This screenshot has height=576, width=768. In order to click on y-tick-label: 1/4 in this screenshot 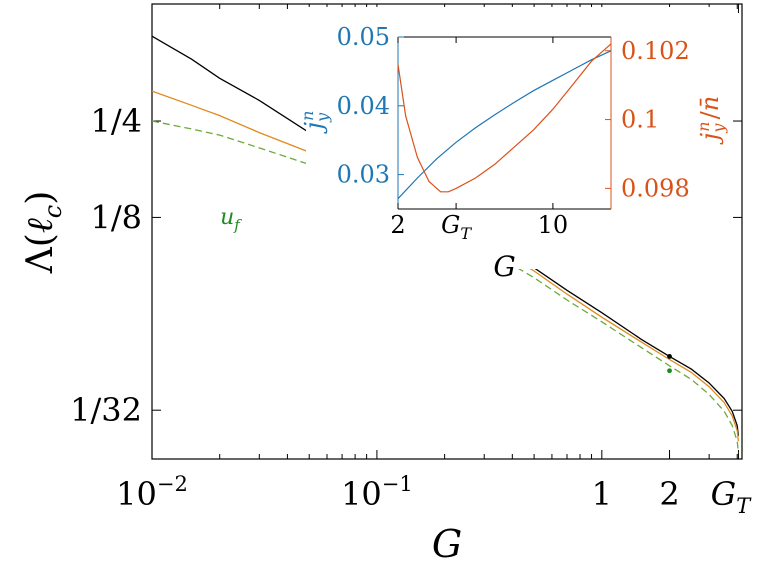, I will do `click(117, 121)`.